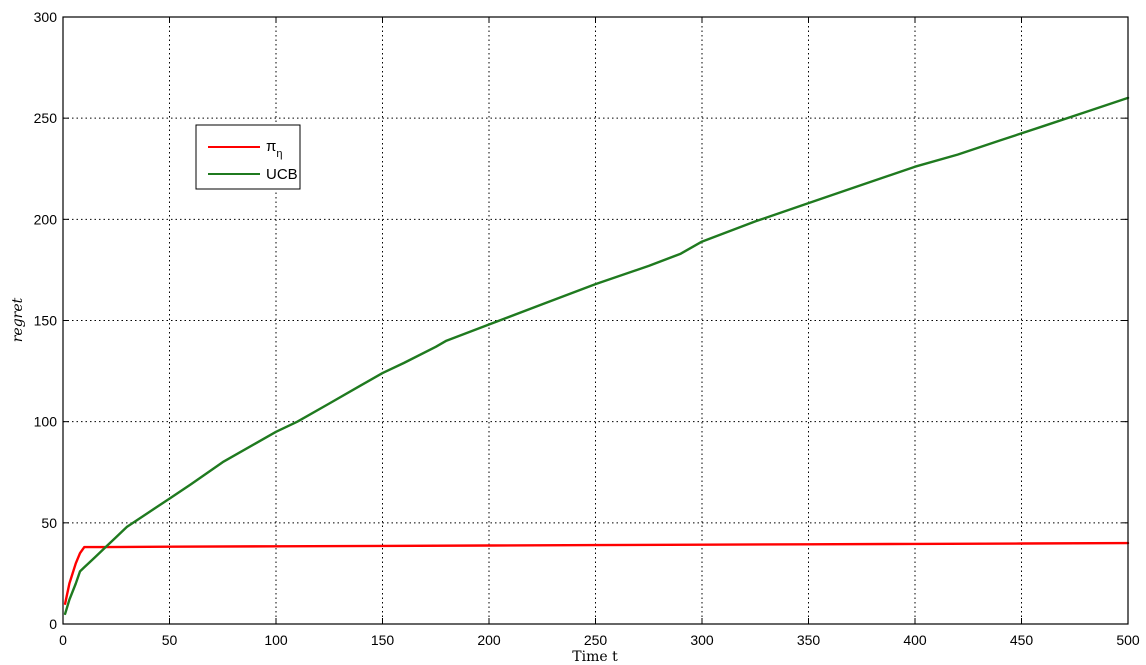 Image resolution: width=1146 pixels, height=665 pixels. Describe the element at coordinates (49, 523) in the screenshot. I see `y-tick-label: 50` at that location.